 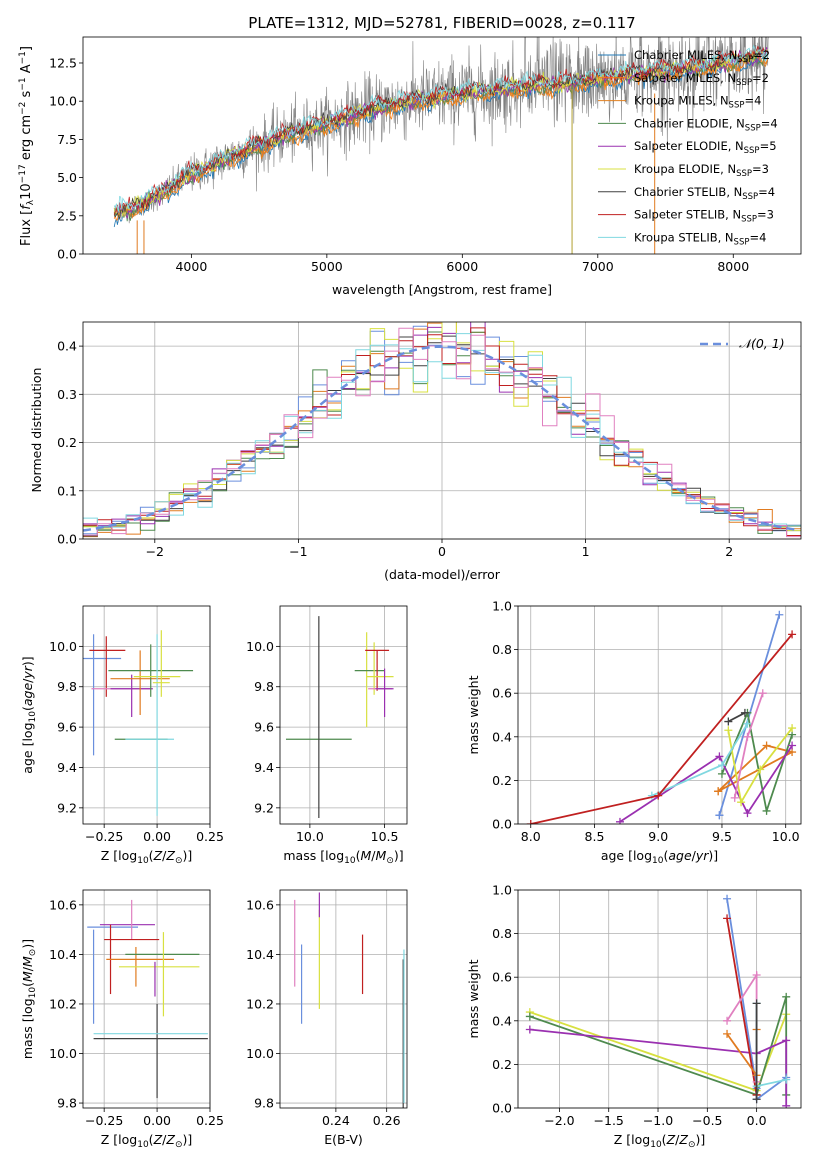 What do you see at coordinates (210, 836) in the screenshot?
I see `x-tick-label: 0.25` at bounding box center [210, 836].